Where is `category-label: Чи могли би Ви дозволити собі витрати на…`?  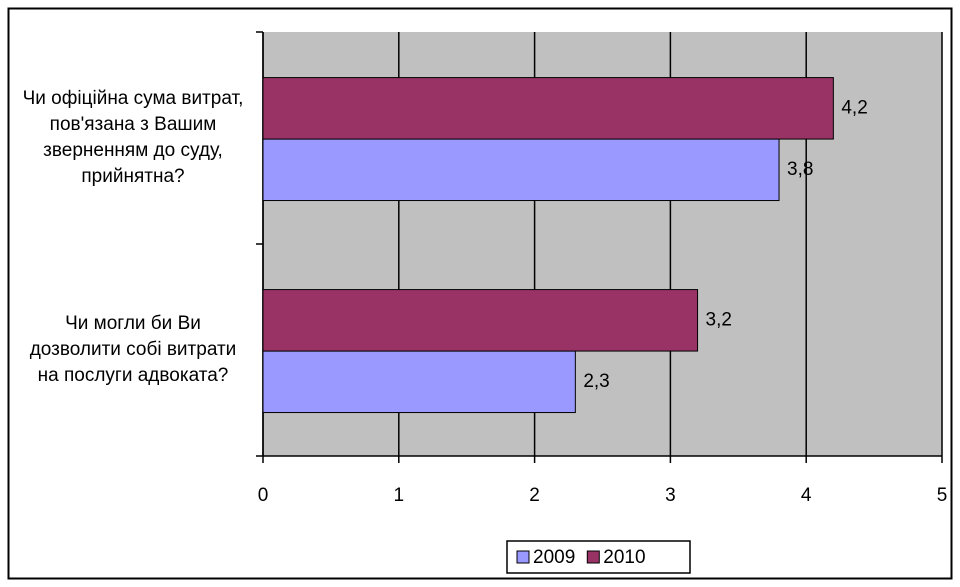
category-label: Чи могли би Ви дозволити собі витрати на… is located at coordinates (133, 349).